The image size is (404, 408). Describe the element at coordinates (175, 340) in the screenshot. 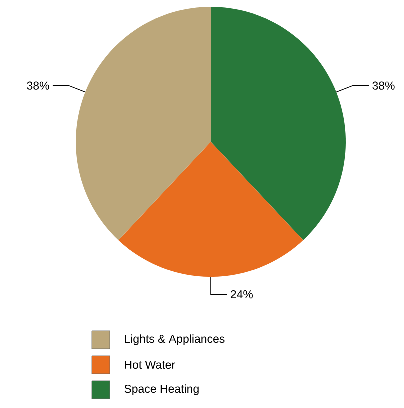

I see `legend-label: Lights & Appliances` at that location.